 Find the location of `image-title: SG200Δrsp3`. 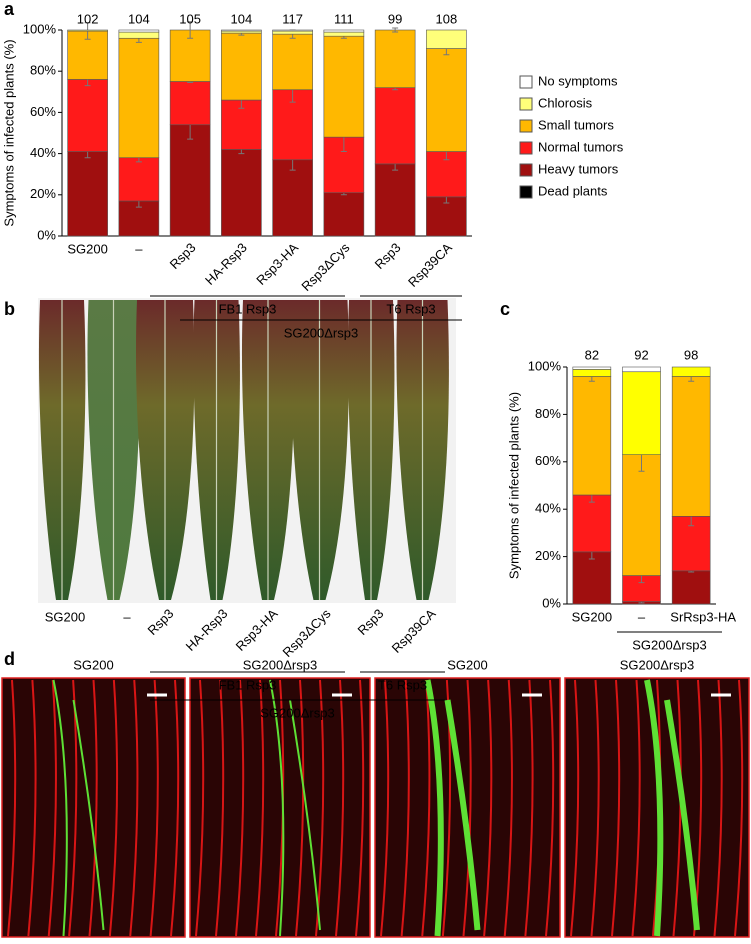

image-title: SG200Δrsp3 is located at coordinates (280, 664).